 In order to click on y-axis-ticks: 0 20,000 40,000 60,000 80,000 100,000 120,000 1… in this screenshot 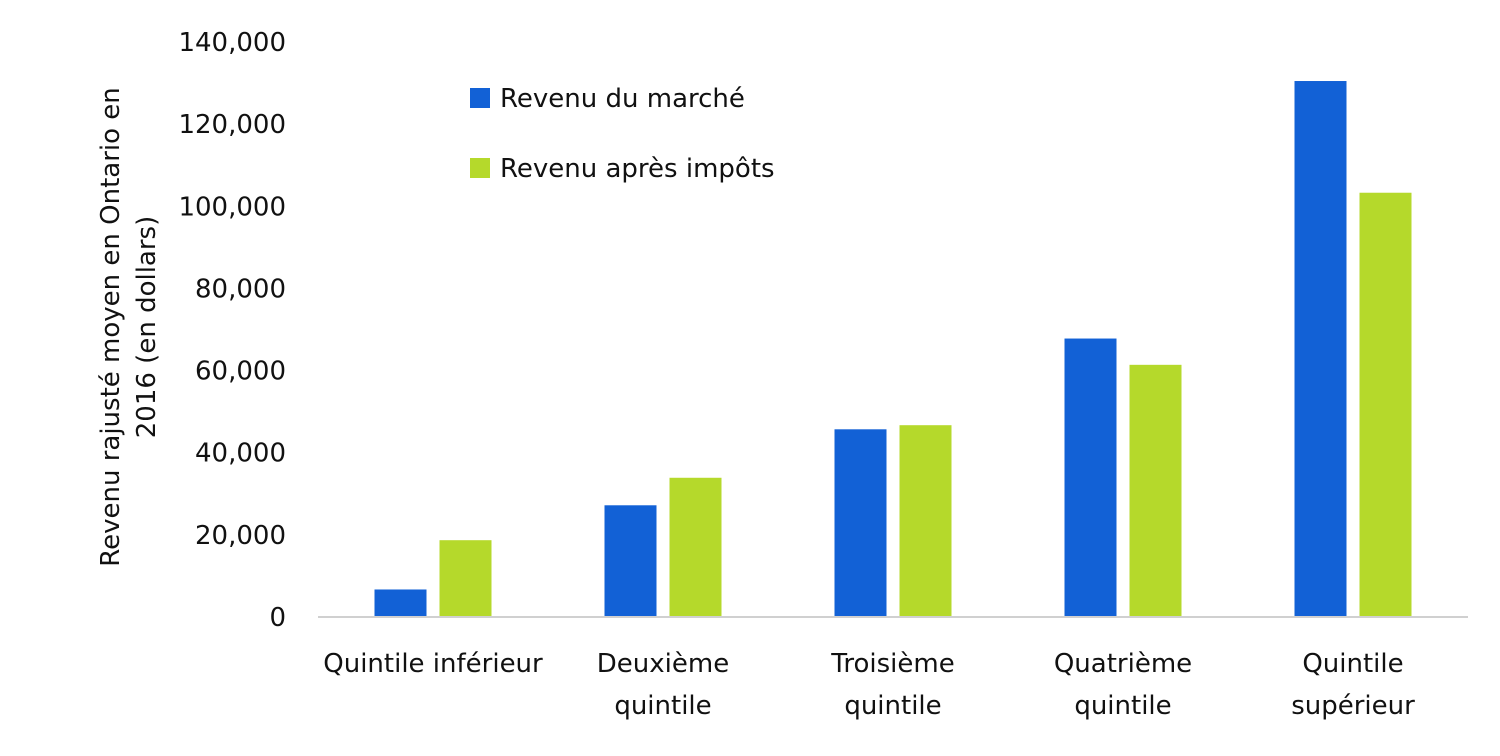, I will do `click(232, 330)`.